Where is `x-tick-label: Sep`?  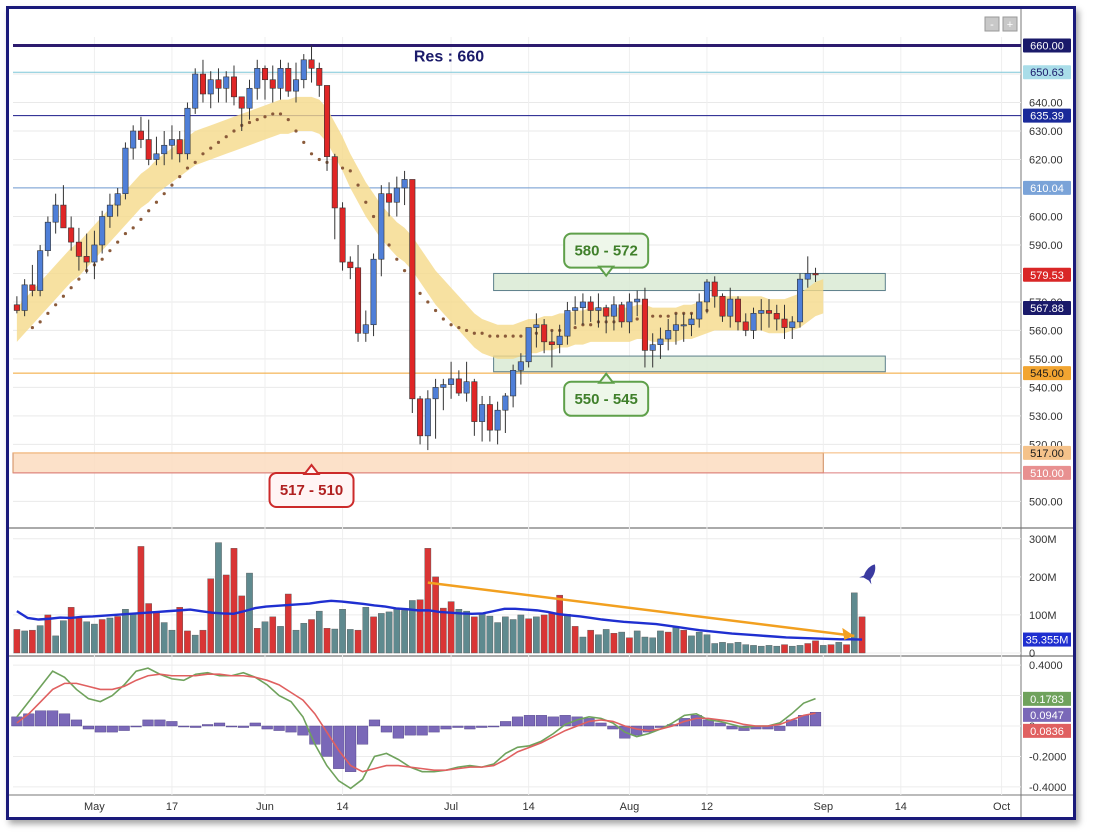
x-tick-label: Sep is located at coordinates (823, 807).